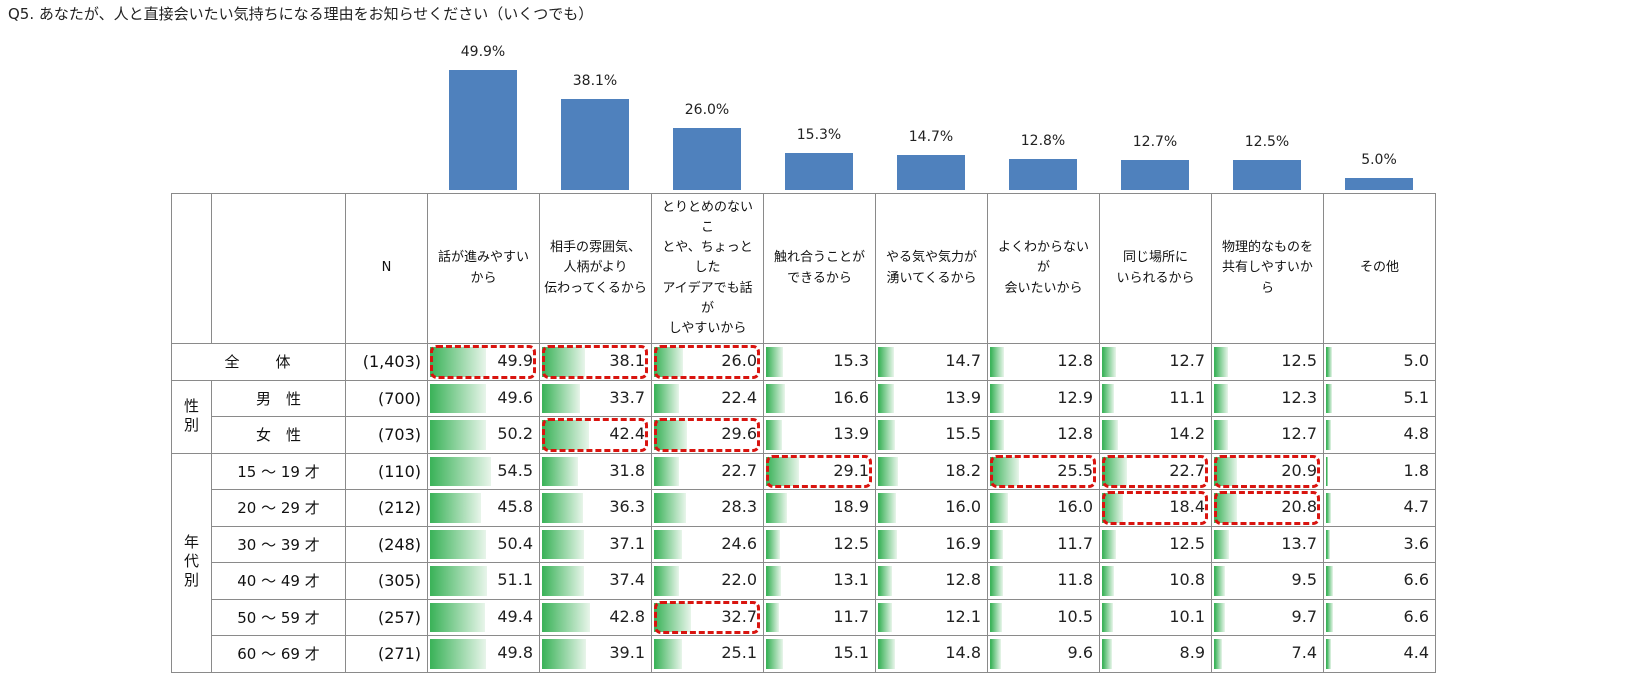  Describe the element at coordinates (278, 398) in the screenshot. I see `row-label: 男 性` at that location.